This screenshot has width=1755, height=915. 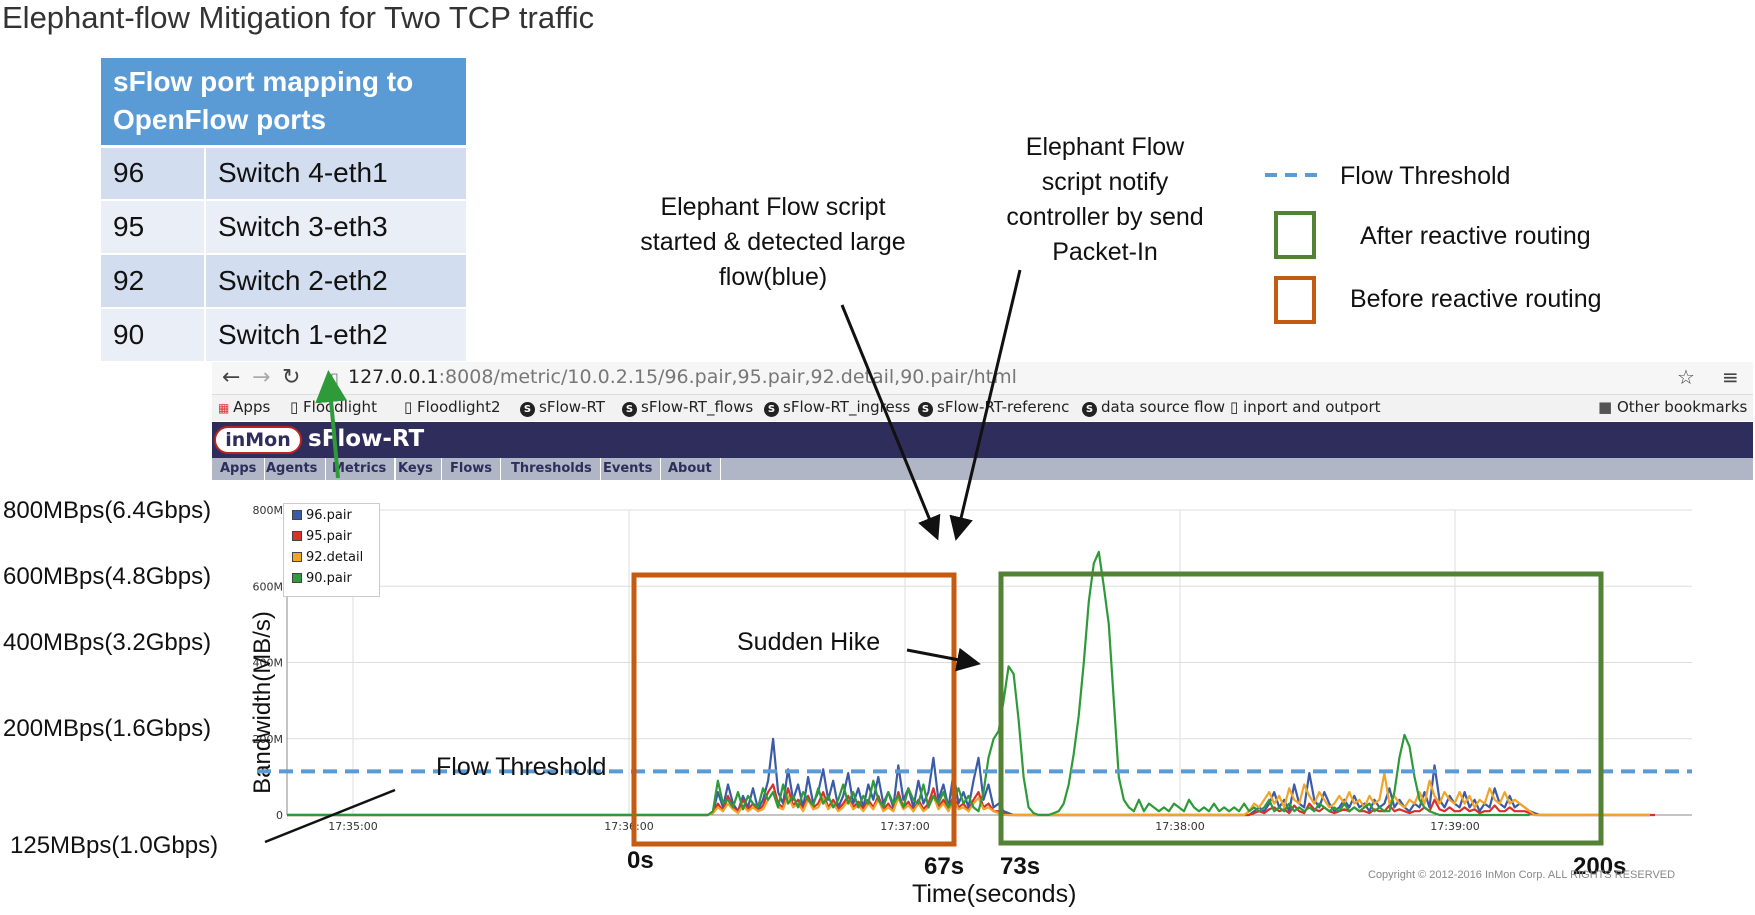 What do you see at coordinates (335, 227) in the screenshot?
I see `mapping-cell: Switch 3-eth3` at bounding box center [335, 227].